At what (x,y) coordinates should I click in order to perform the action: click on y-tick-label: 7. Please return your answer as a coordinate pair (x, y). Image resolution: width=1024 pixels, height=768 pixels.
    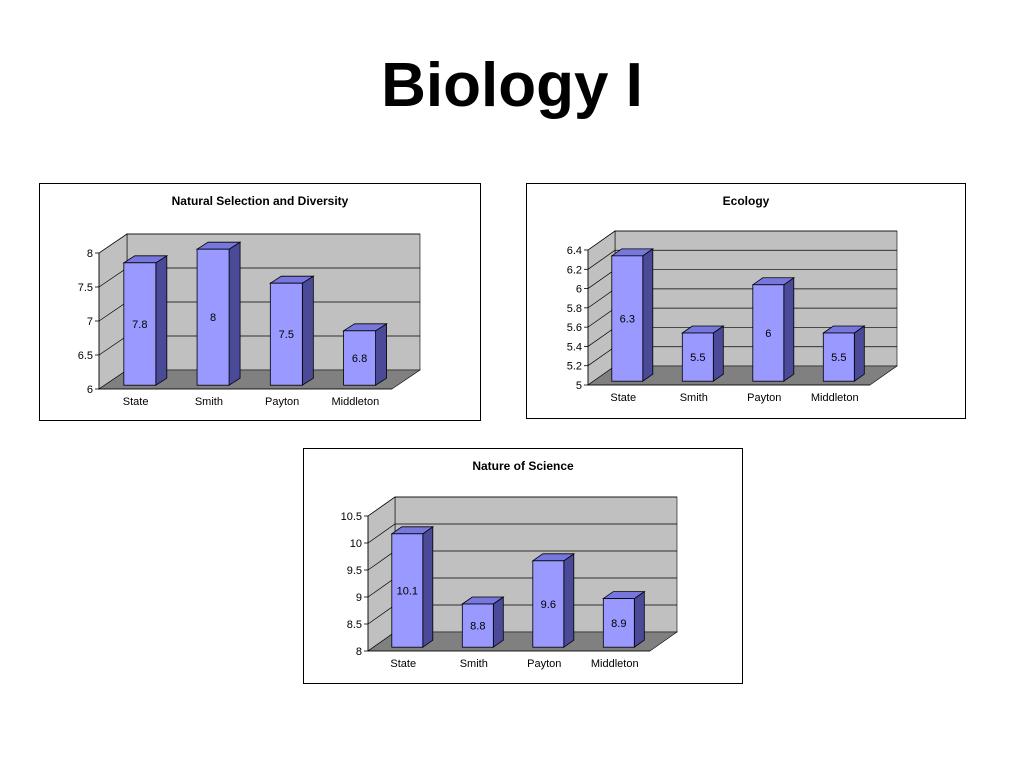
    Looking at the image, I should click on (90, 322).